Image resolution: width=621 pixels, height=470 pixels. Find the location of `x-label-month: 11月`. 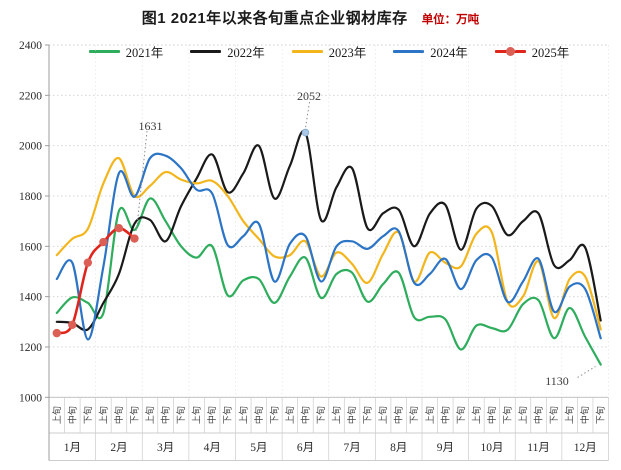

x-label-month: 11月 is located at coordinates (538, 448).